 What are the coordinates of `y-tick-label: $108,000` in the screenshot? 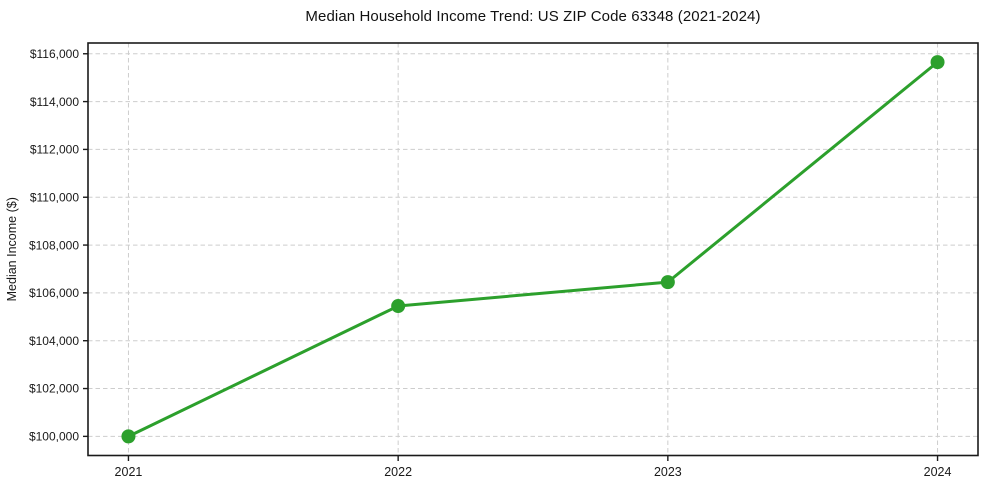 It's located at (54, 245).